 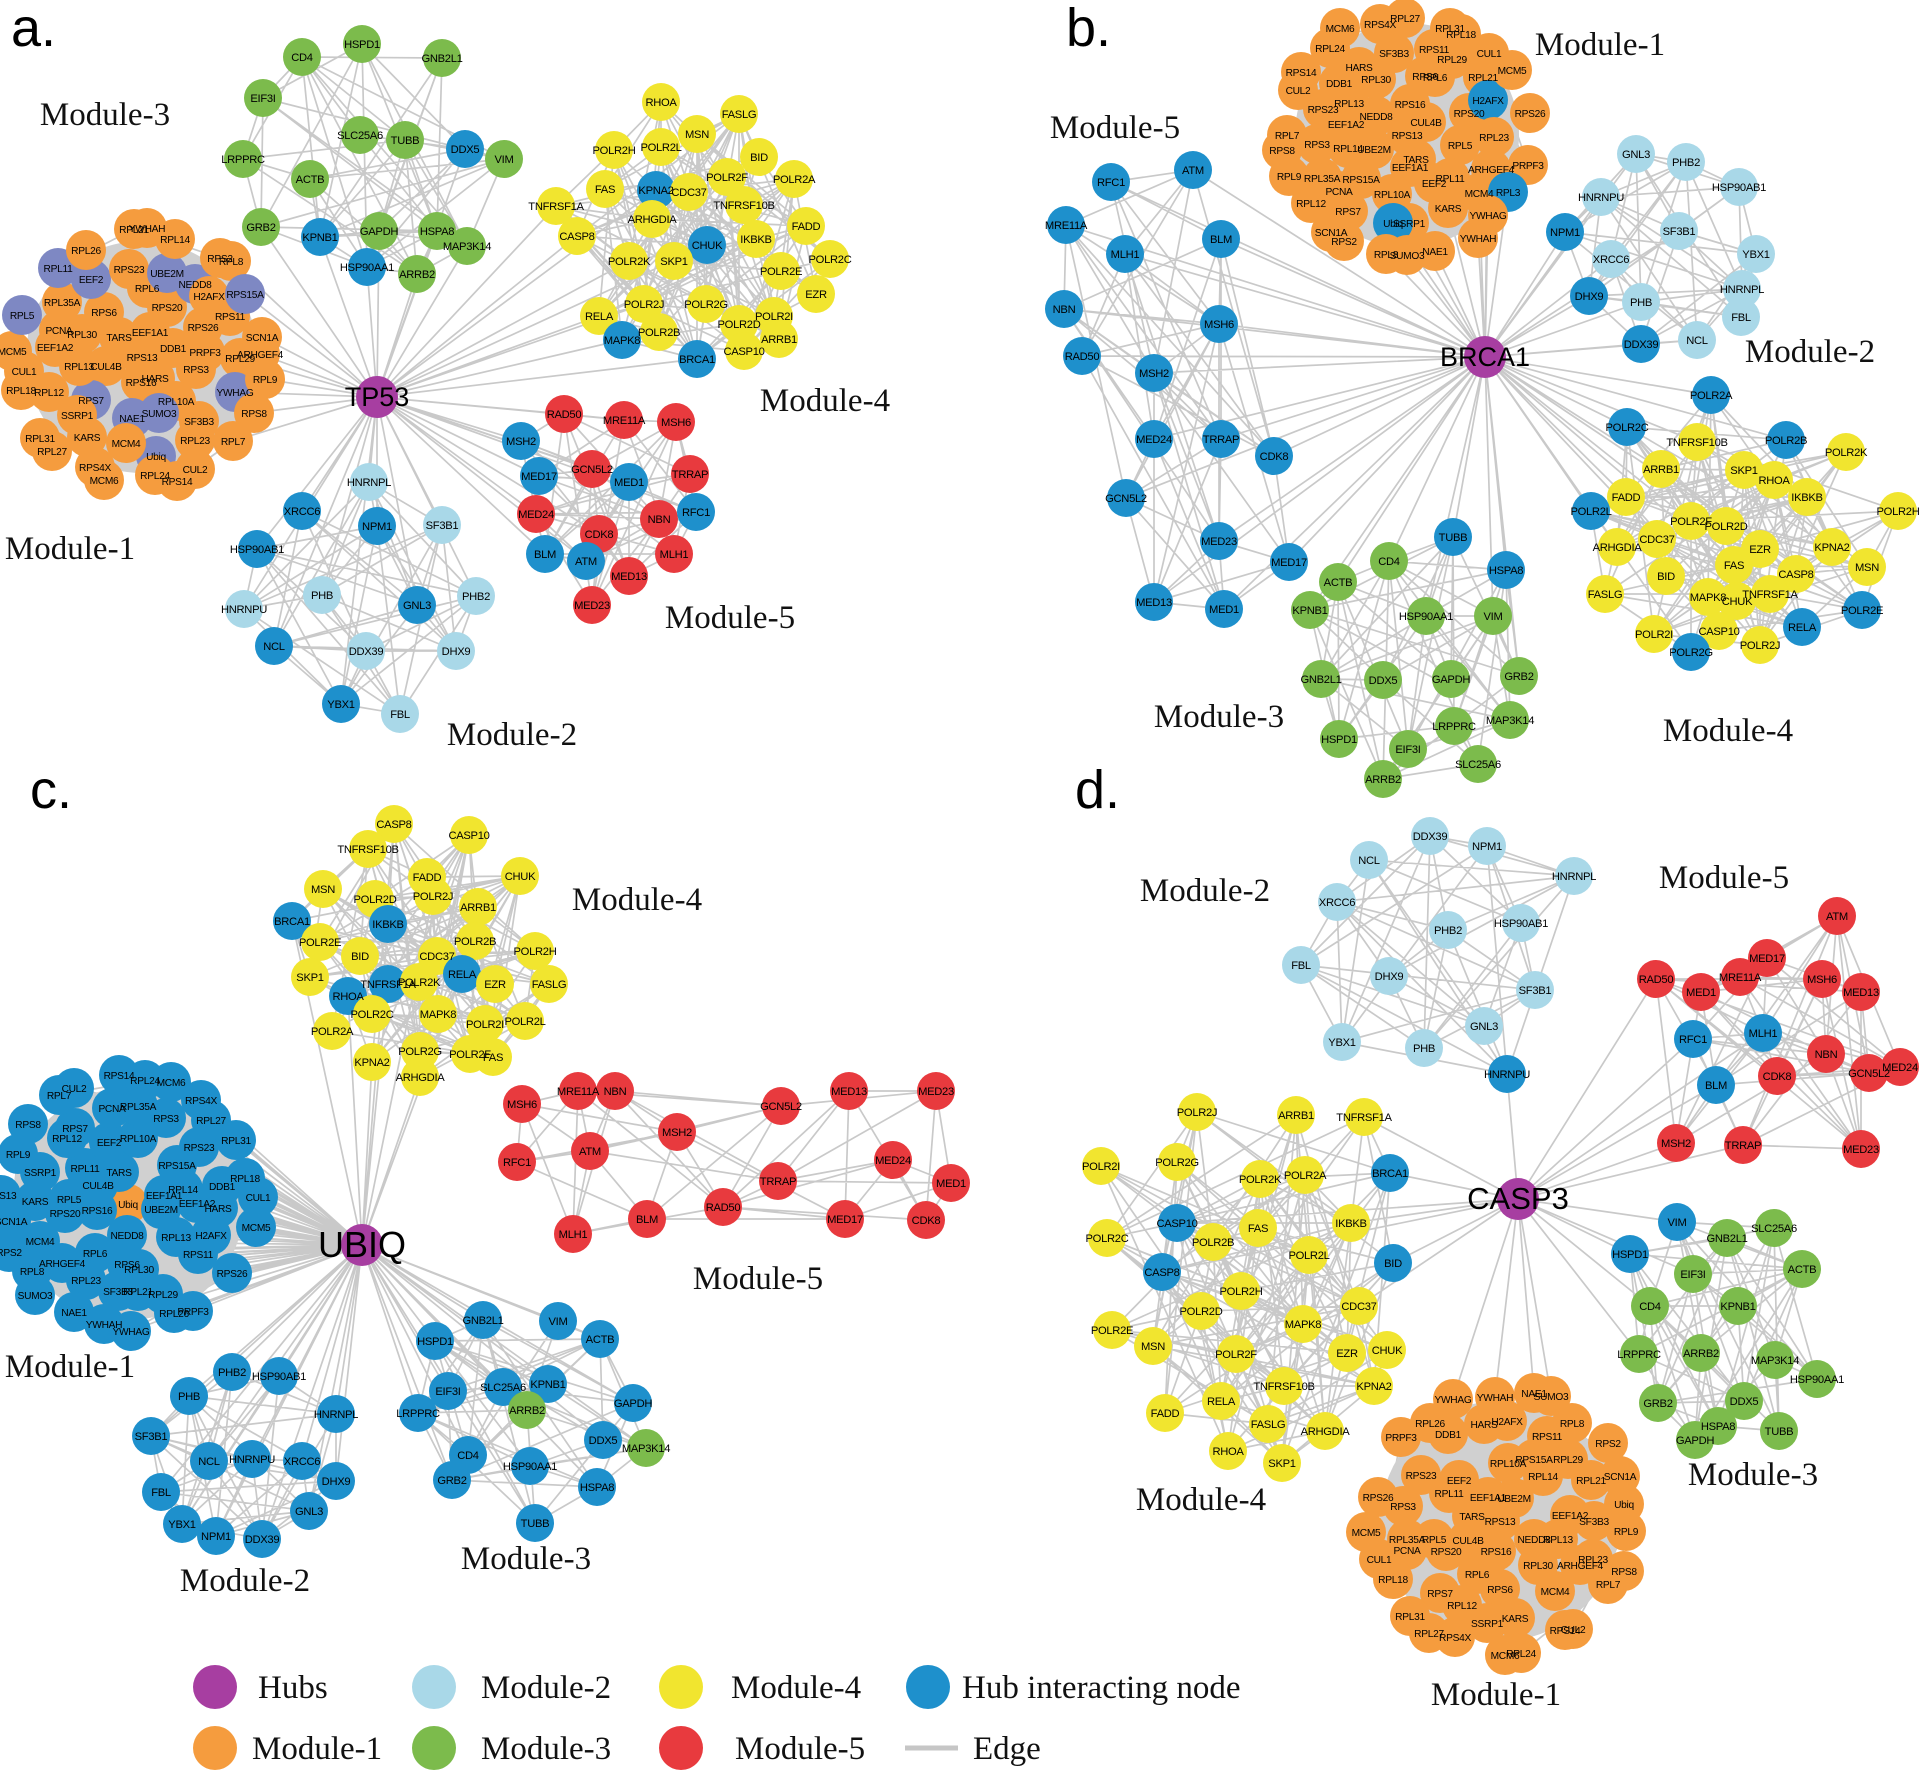 I want to click on svg-text: SSRP1, so click(x=1409, y=224).